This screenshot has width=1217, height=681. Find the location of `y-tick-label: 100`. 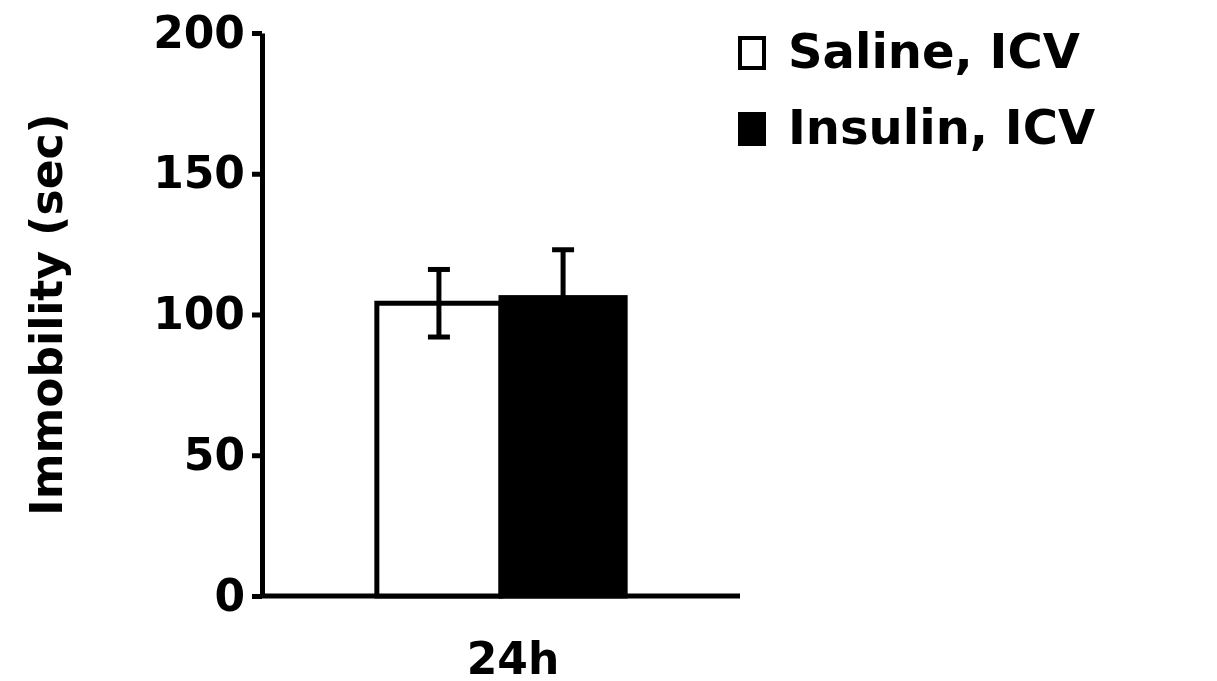

y-tick-label: 100 is located at coordinates (199, 314).